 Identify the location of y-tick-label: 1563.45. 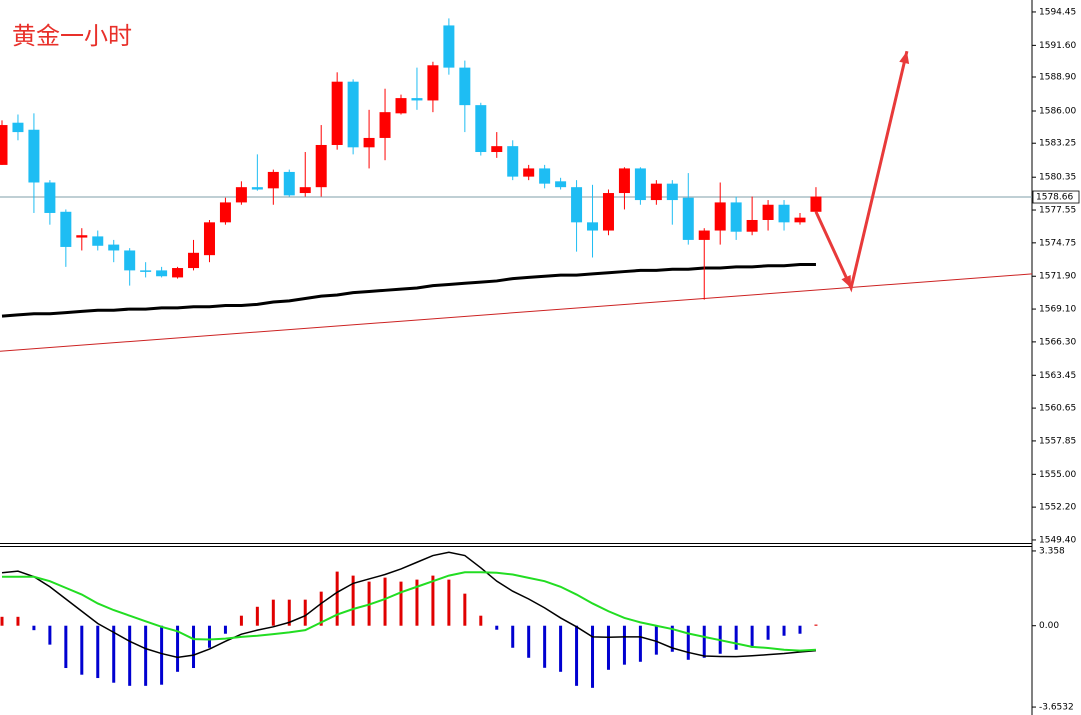
(1057, 376).